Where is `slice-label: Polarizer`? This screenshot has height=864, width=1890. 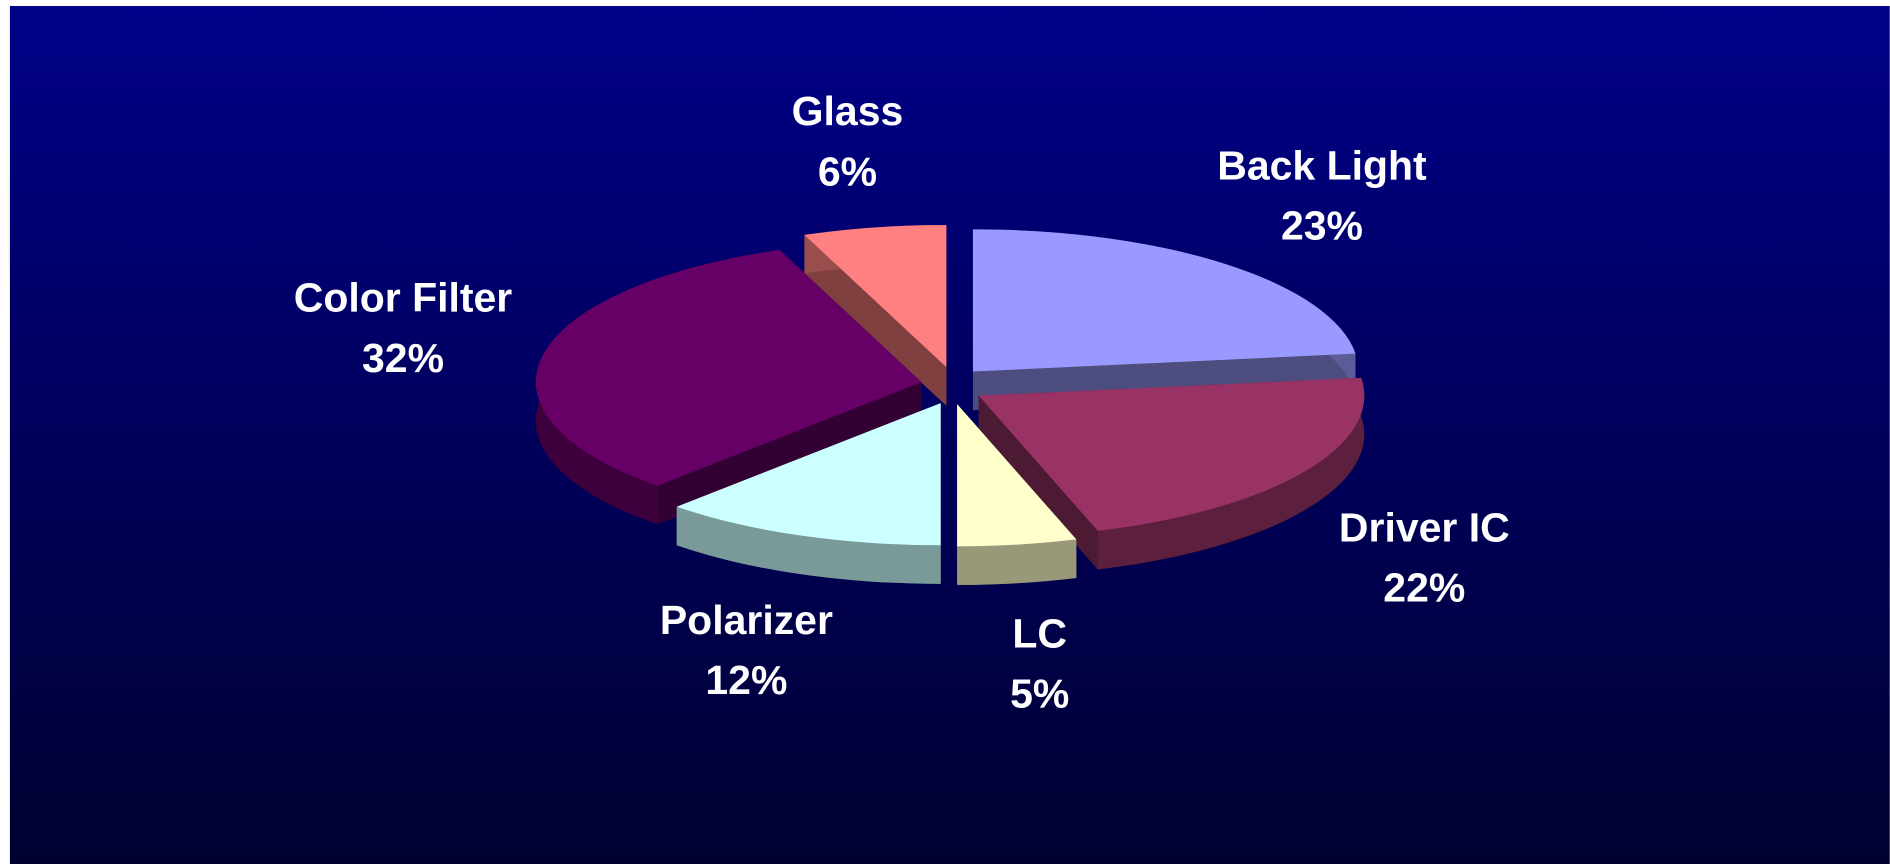
slice-label: Polarizer is located at coordinates (746, 620).